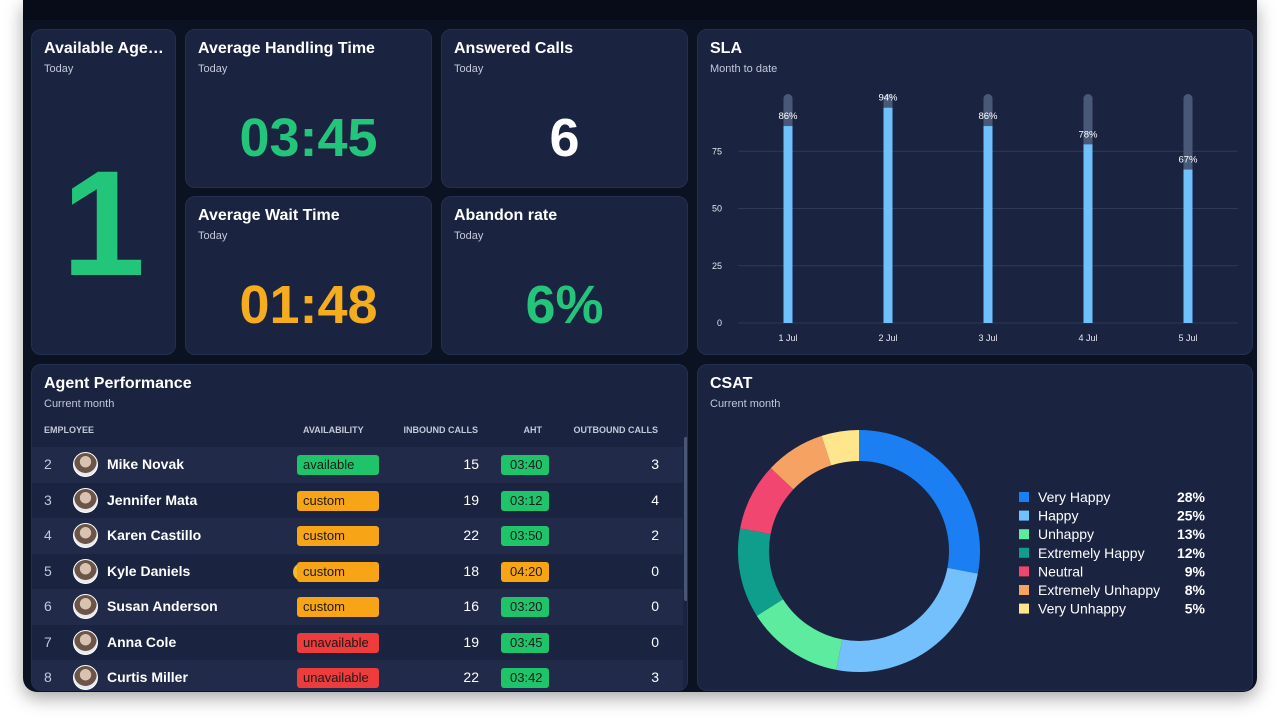 Image resolution: width=1280 pixels, height=720 pixels. I want to click on aht-pill: 03:45, so click(525, 642).